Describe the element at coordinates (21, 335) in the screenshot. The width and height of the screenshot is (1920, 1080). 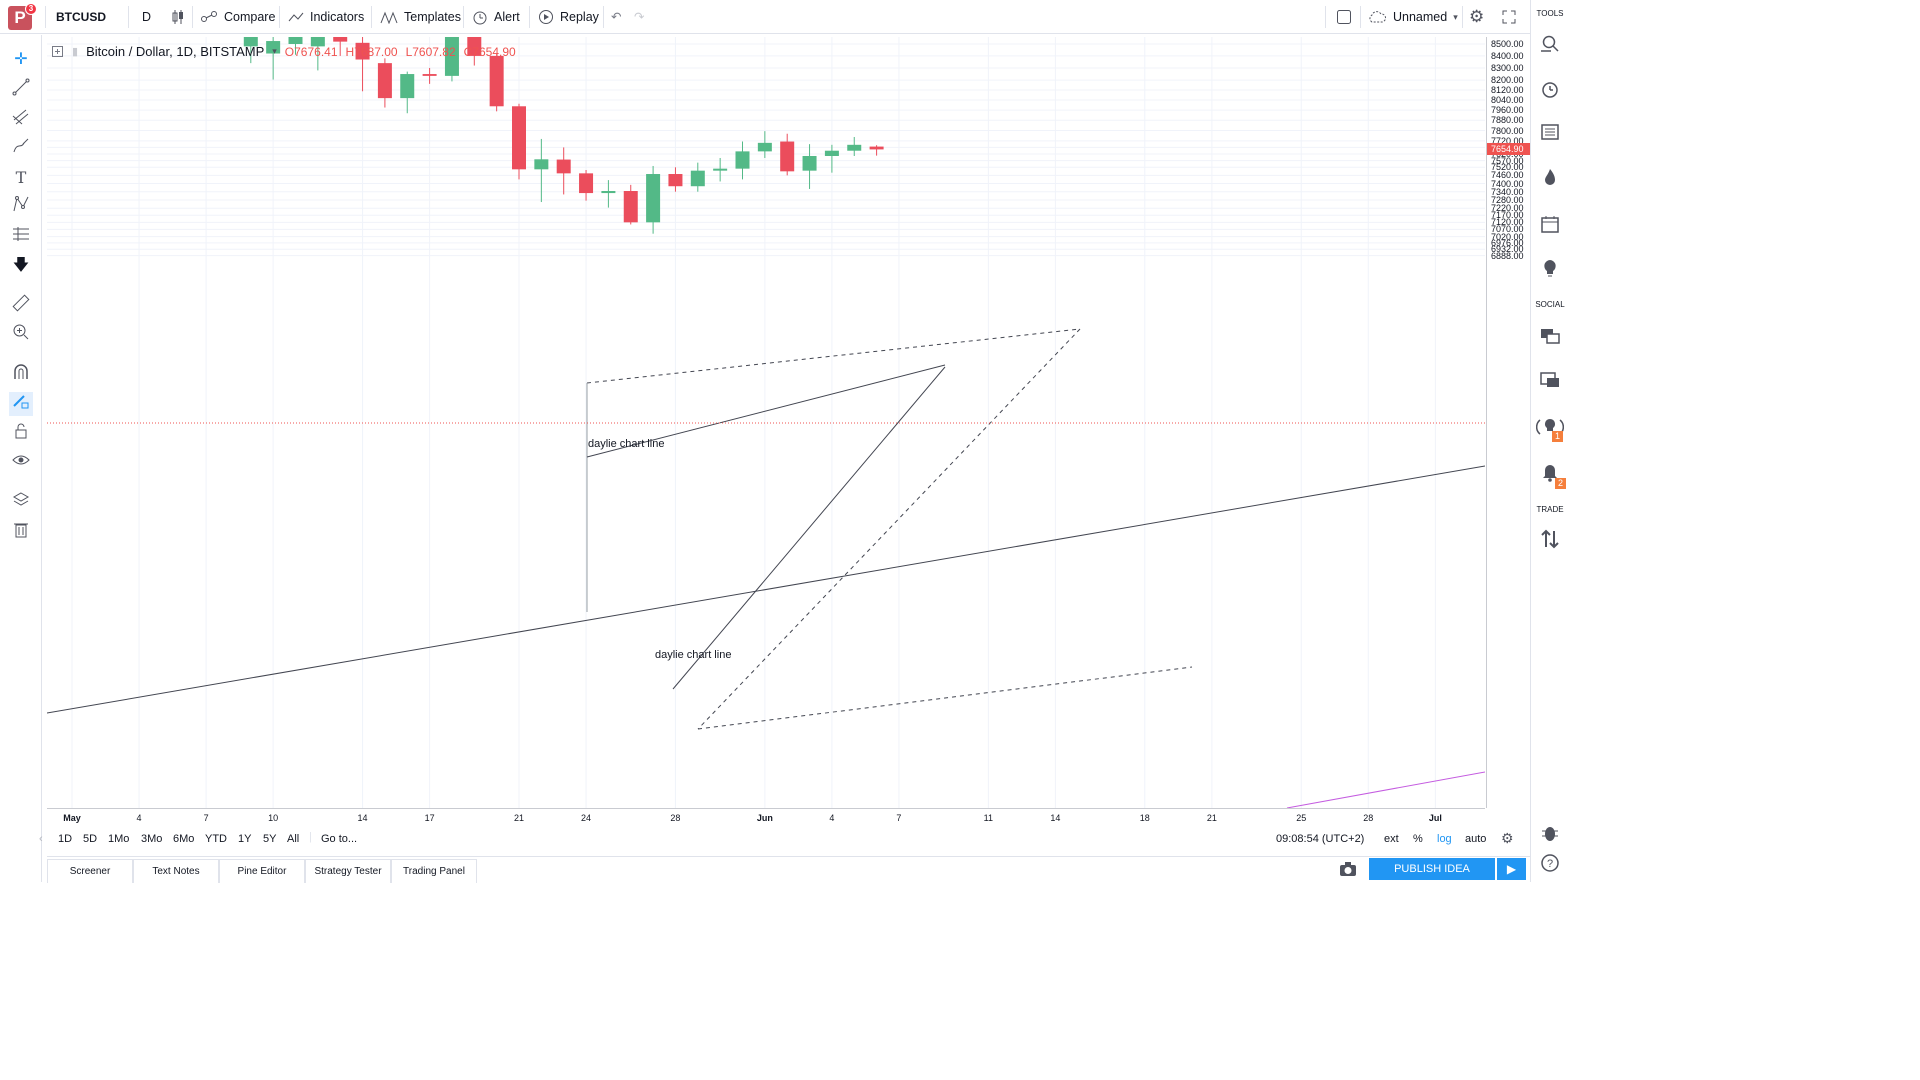
I see `zoom-tool` at that location.